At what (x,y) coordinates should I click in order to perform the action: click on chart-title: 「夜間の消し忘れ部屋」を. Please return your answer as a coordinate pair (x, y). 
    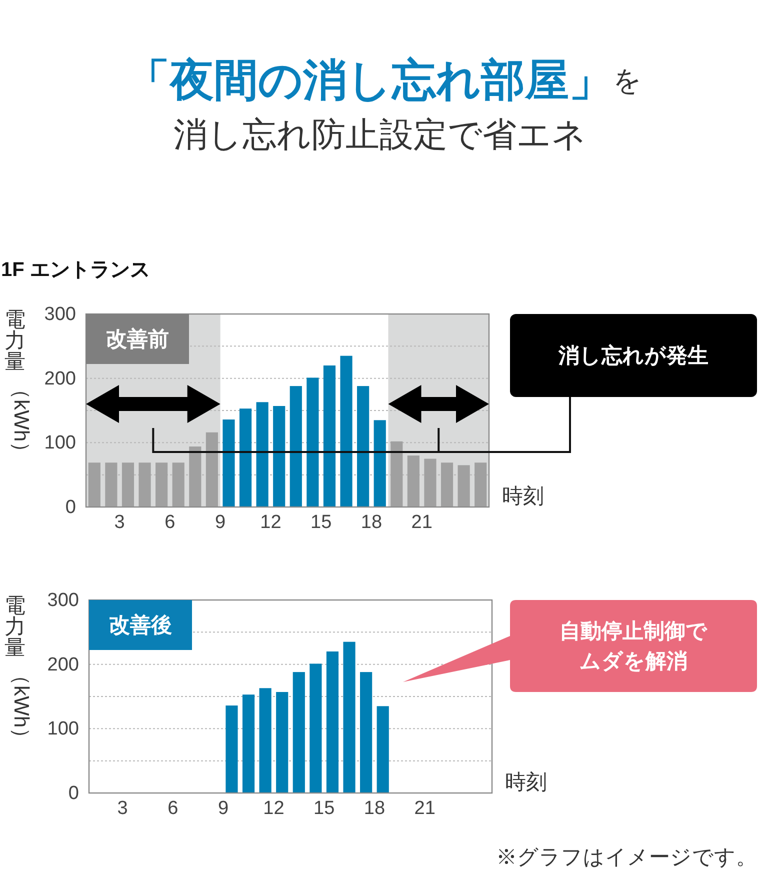
    Looking at the image, I should click on (384, 80).